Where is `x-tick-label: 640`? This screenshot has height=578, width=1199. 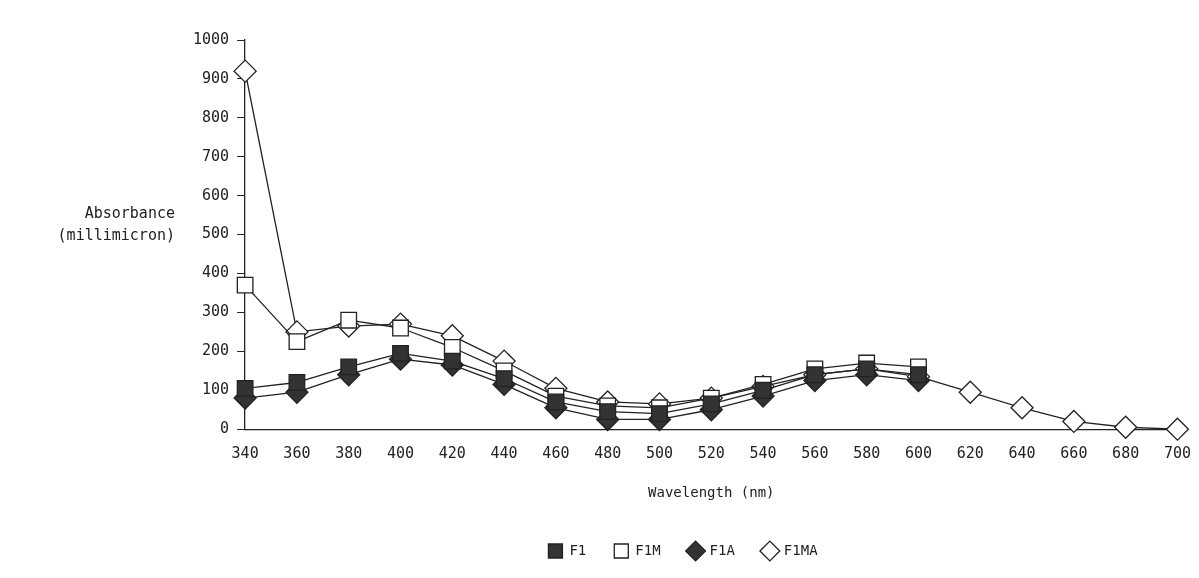
x-tick-label: 640 is located at coordinates (1022, 453).